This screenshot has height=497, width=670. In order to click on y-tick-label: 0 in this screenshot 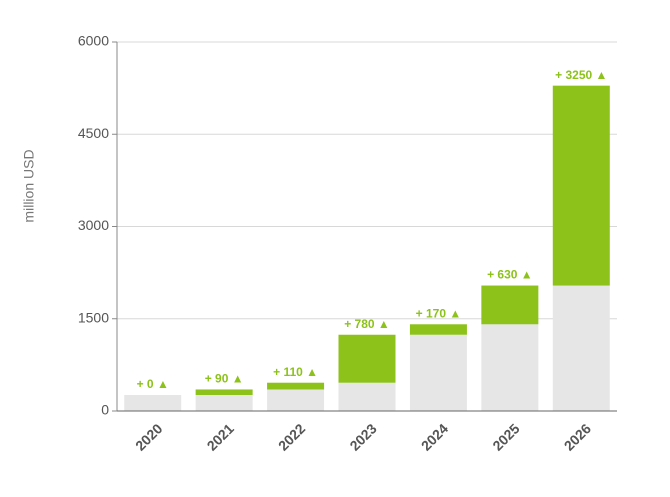, I will do `click(105, 410)`.